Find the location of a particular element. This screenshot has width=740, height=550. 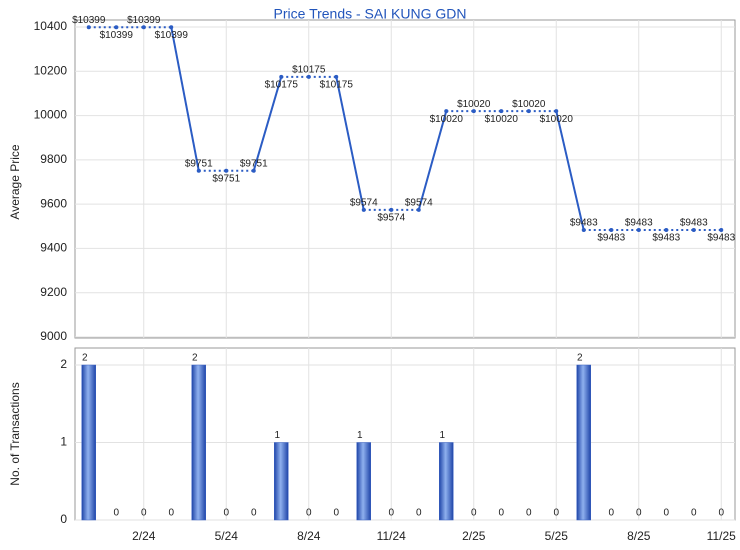

y-tick-label: 10200 is located at coordinates (51, 70).